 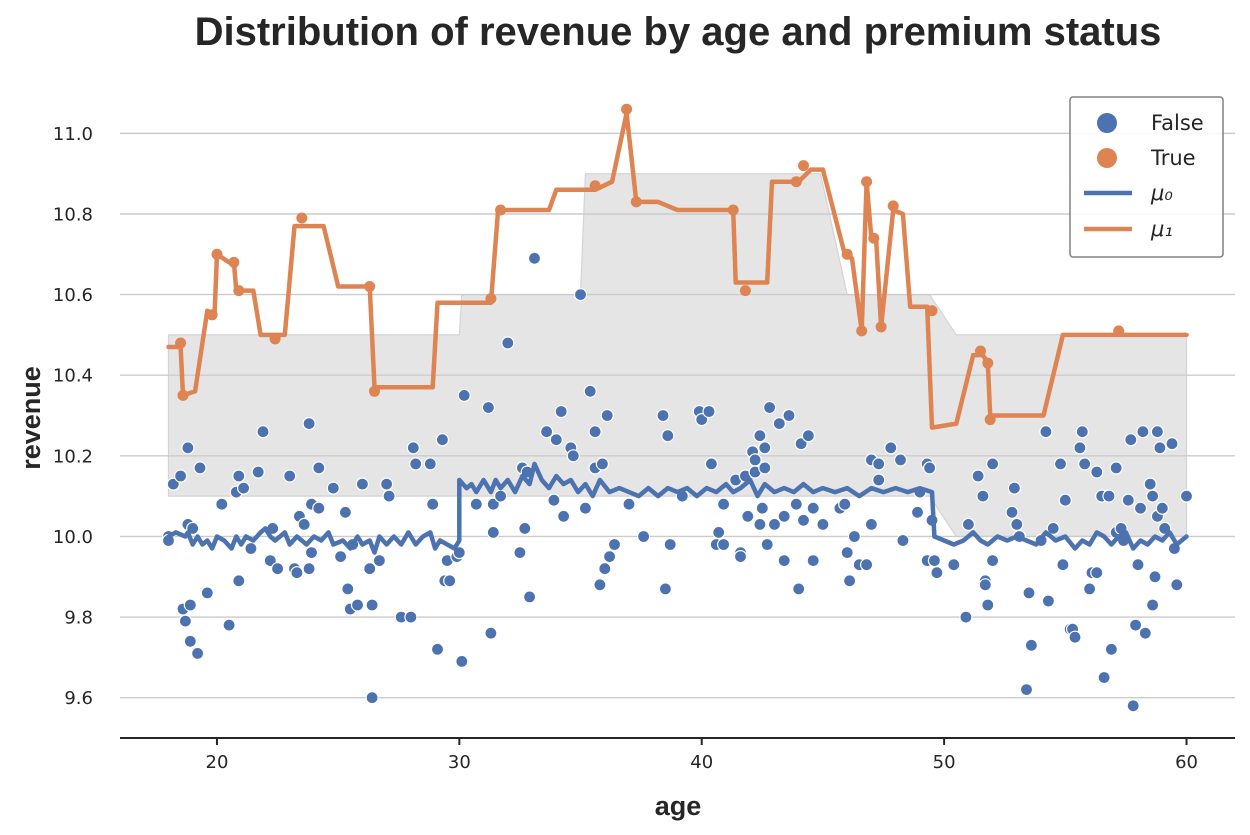 I want to click on legend-label-mu0: μ₀, so click(x=1161, y=193).